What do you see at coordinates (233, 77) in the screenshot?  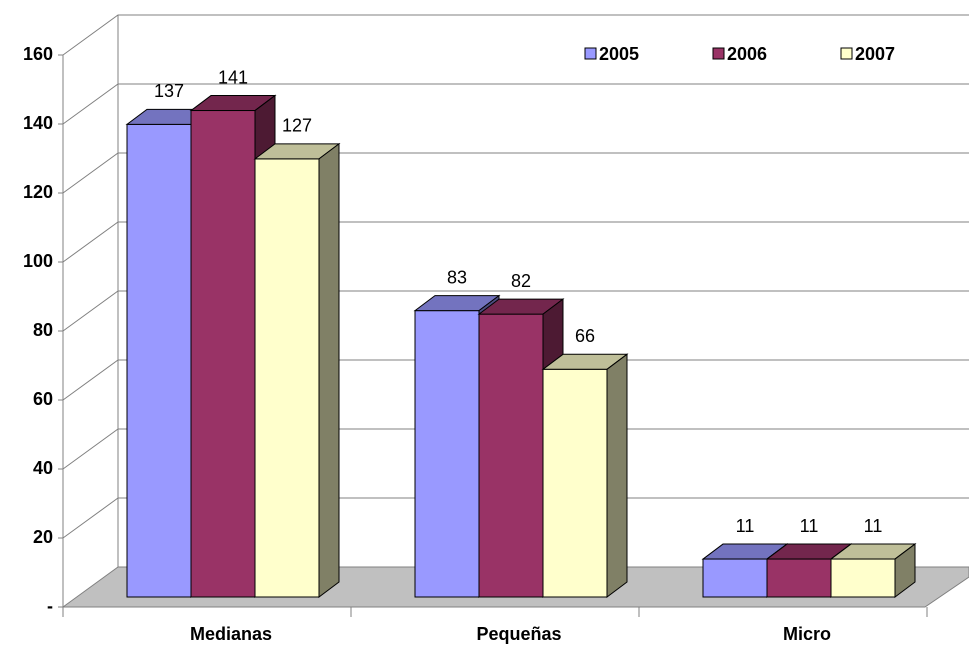 I see `data-label: 141` at bounding box center [233, 77].